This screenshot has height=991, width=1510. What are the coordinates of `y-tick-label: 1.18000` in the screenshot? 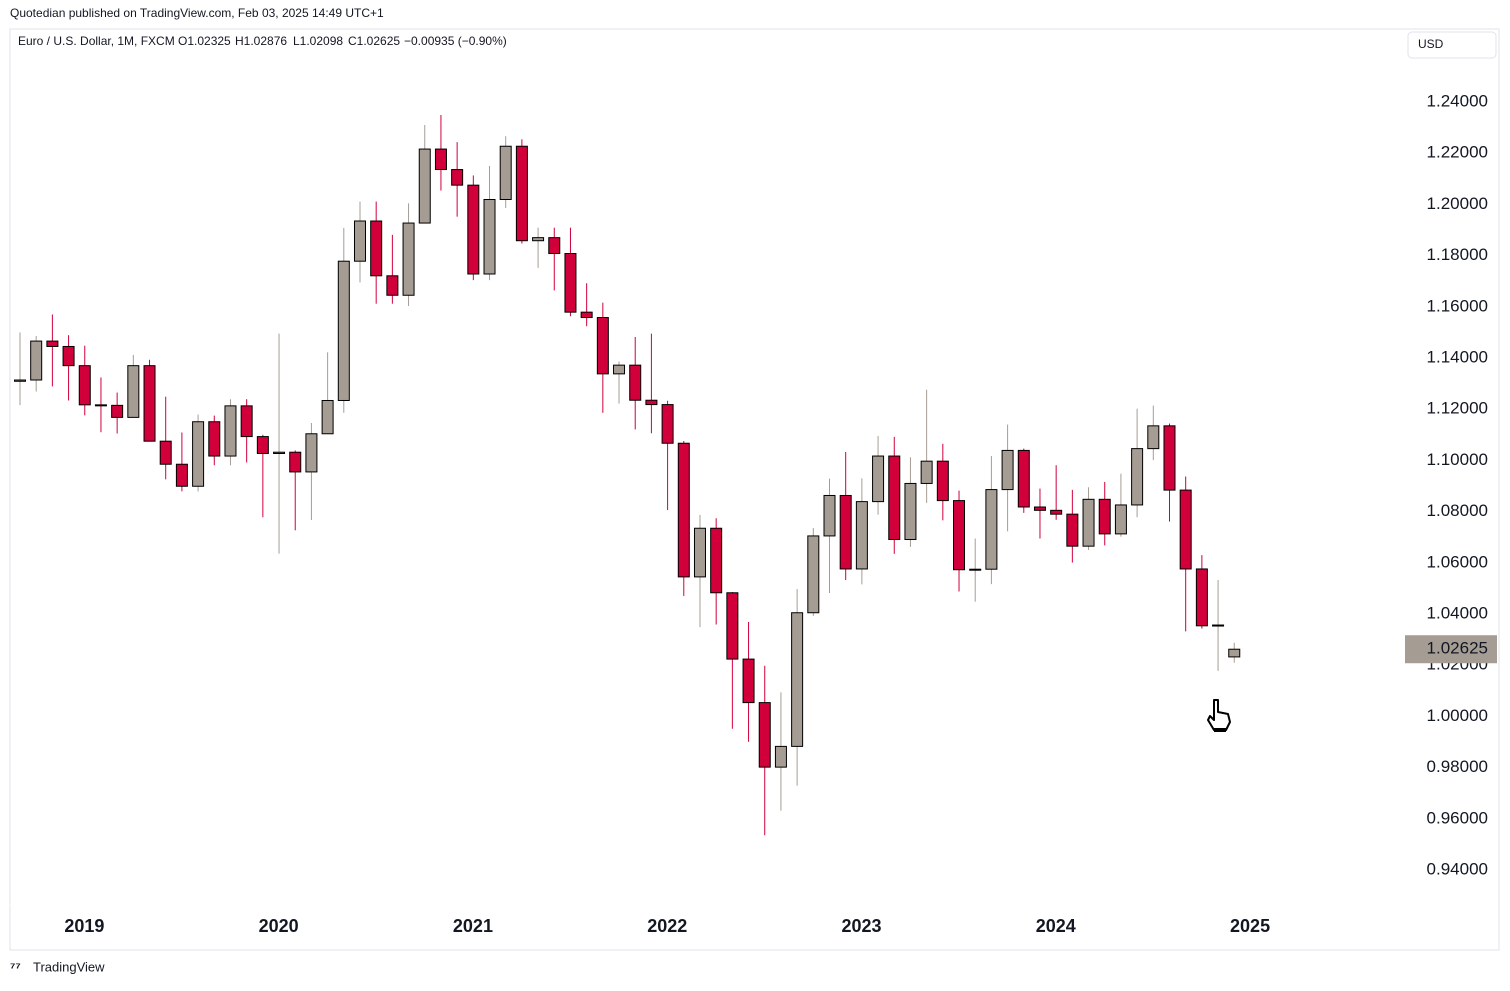 It's located at (1457, 254).